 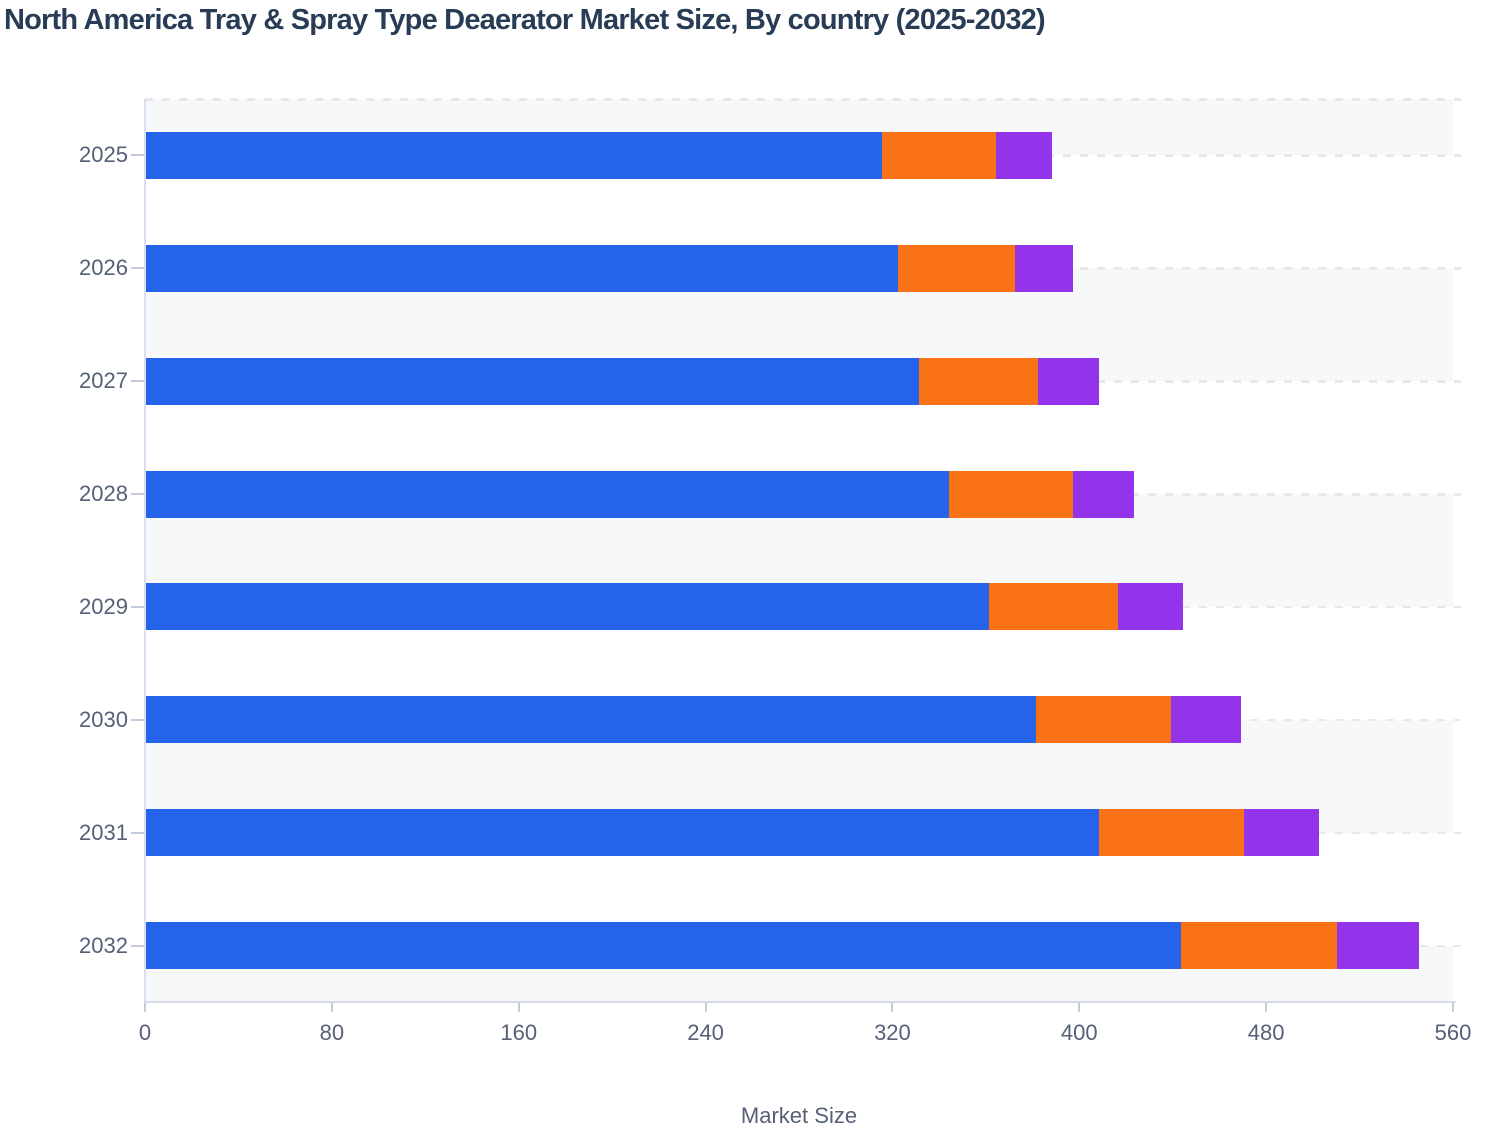 What do you see at coordinates (1079, 1032) in the screenshot?
I see `x-tick-label-400: 400` at bounding box center [1079, 1032].